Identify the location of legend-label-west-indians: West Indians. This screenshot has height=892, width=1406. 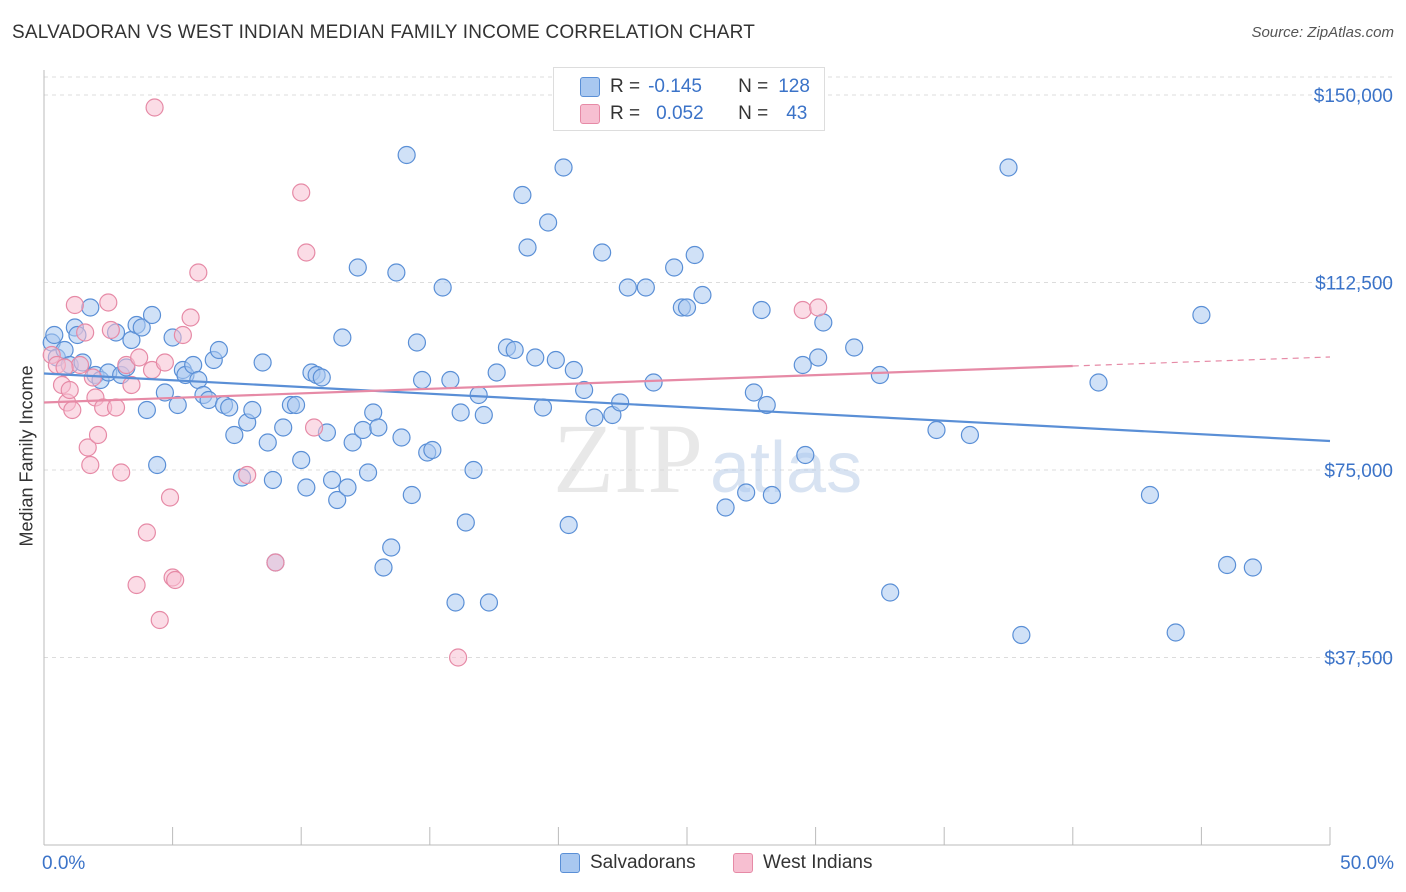
(818, 862).